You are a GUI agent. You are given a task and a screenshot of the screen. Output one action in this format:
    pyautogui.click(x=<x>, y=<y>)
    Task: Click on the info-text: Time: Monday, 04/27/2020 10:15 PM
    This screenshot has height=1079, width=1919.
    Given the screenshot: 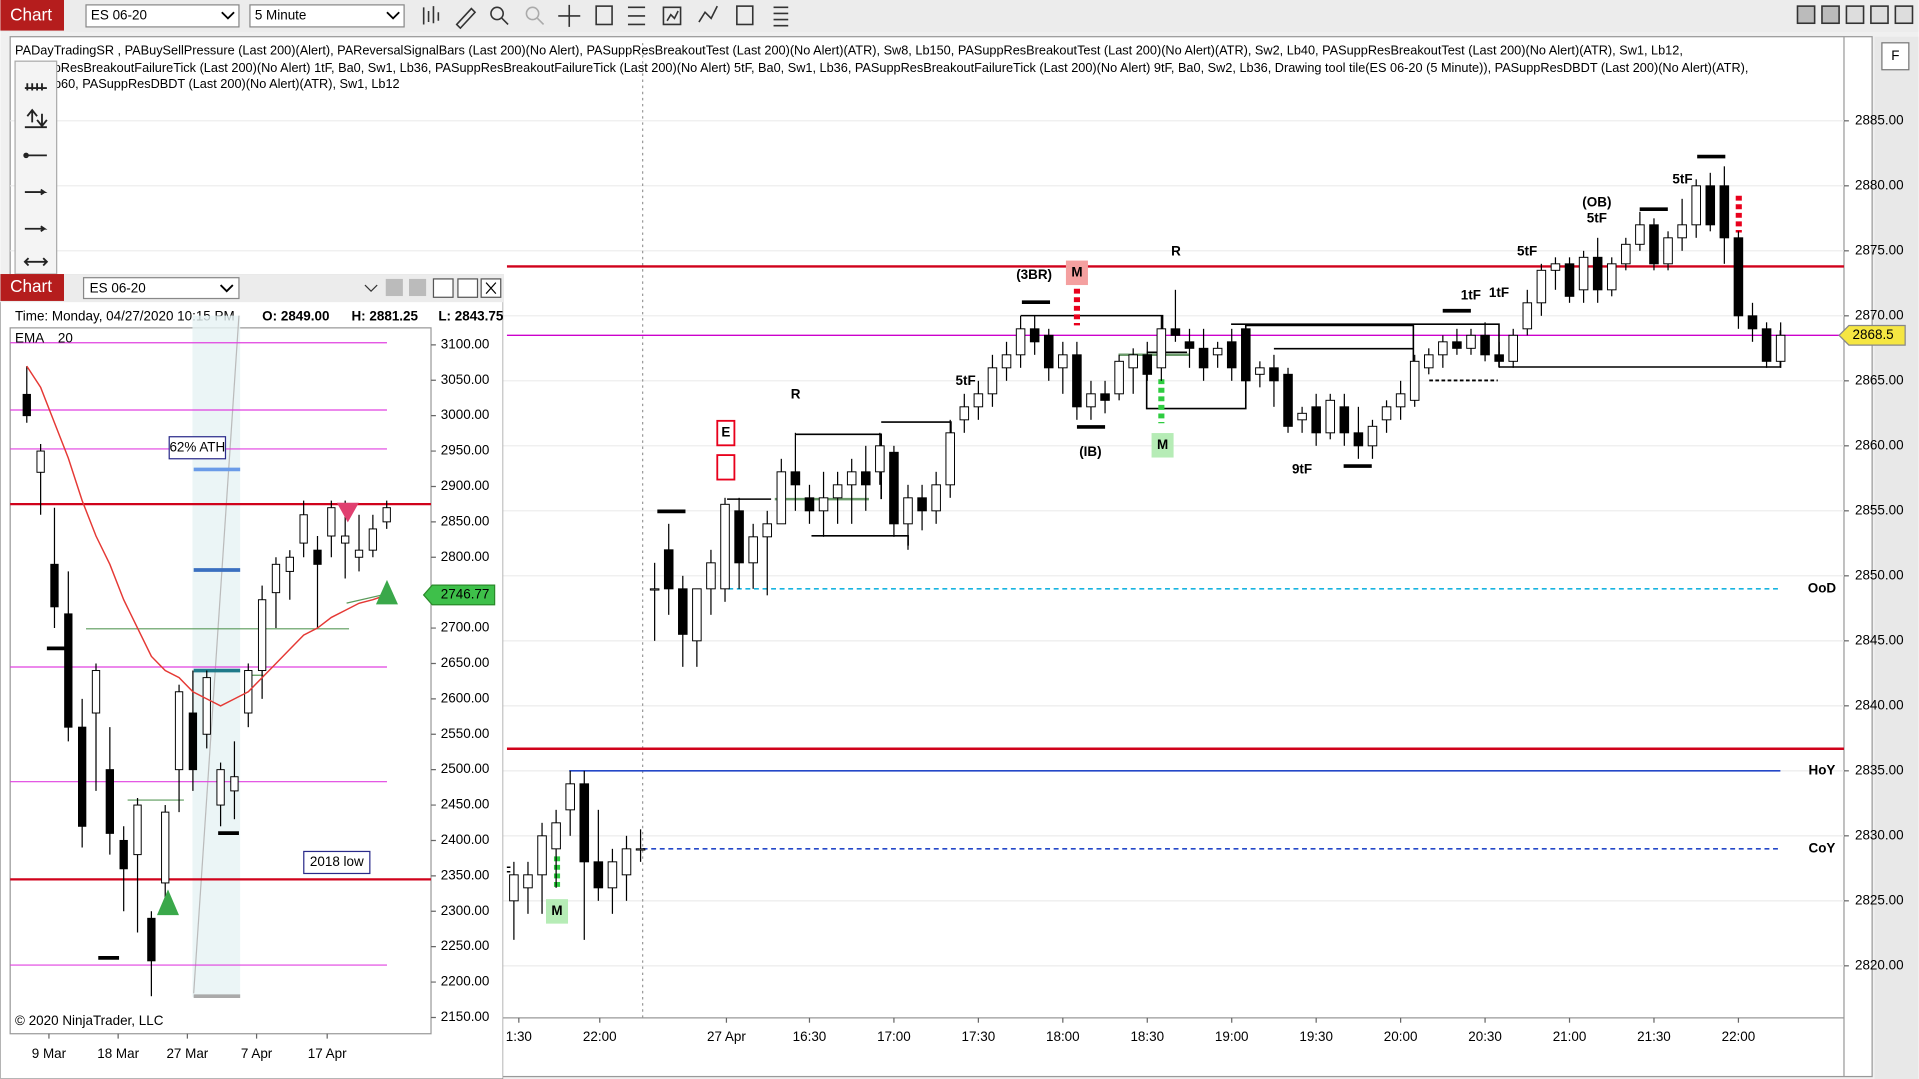 What is the action you would take?
    pyautogui.click(x=125, y=315)
    